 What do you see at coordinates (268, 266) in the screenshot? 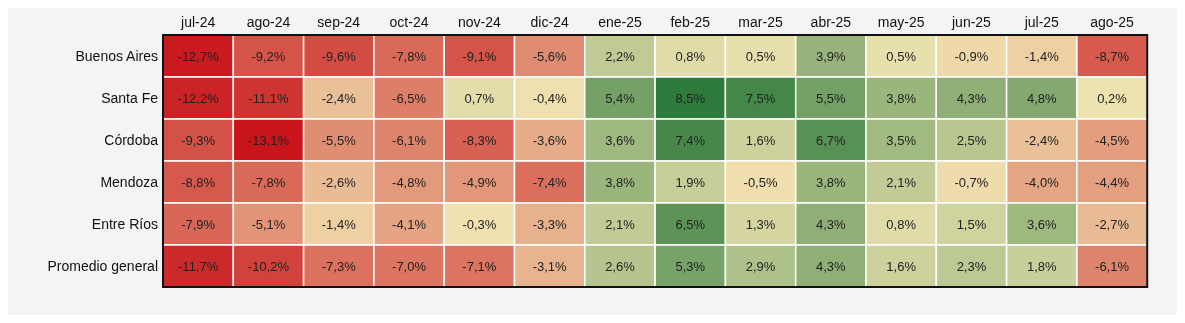
I see `data-label: -10,2%` at bounding box center [268, 266].